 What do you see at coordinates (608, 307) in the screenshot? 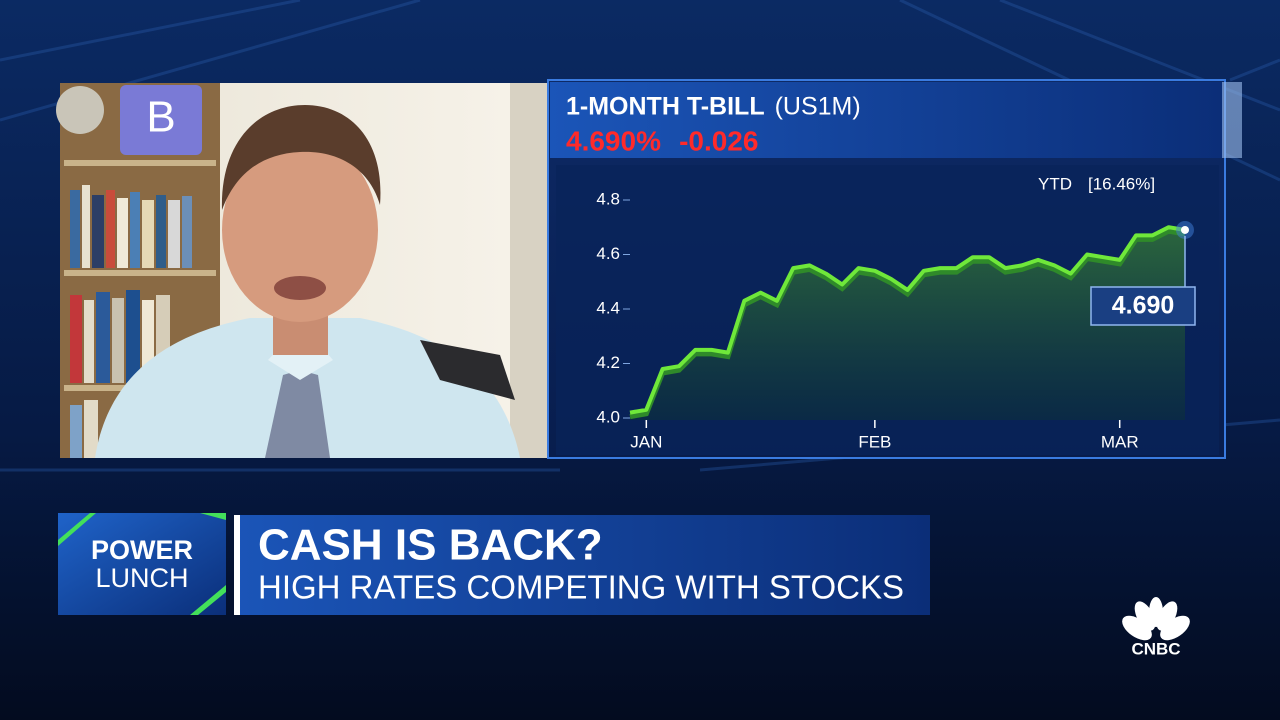
I see `y-tick-label: 4.4` at bounding box center [608, 307].